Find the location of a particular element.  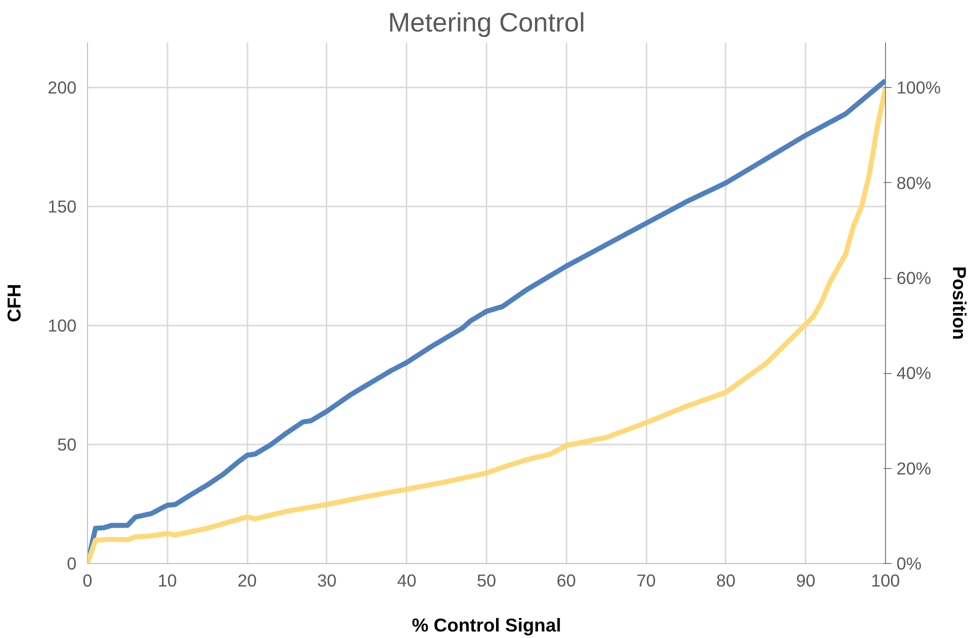

y2-tick-label: 60% is located at coordinates (914, 278).